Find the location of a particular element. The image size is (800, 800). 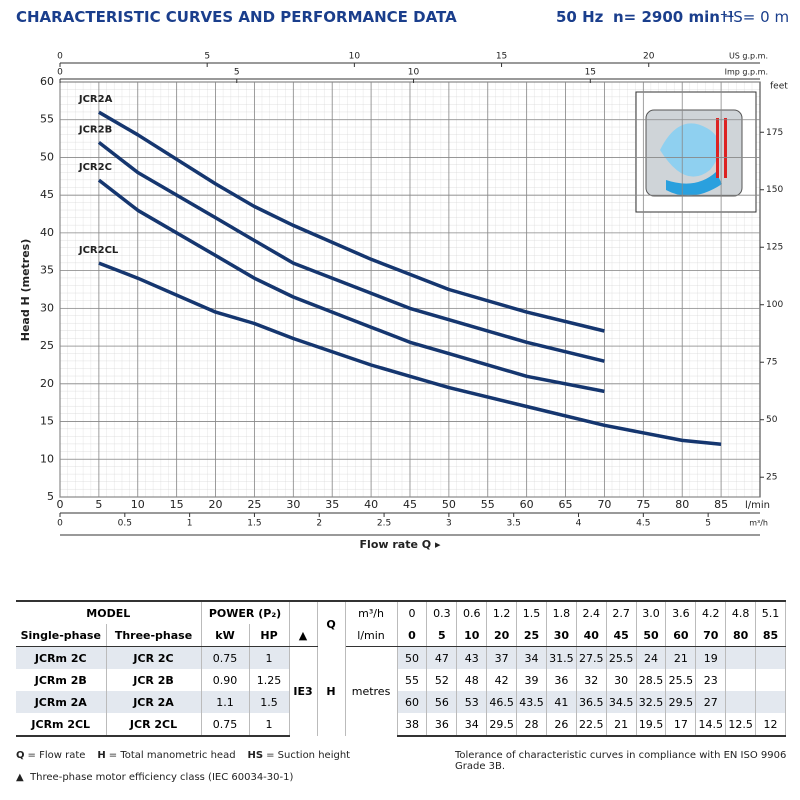

head-value: 53 is located at coordinates (472, 702).